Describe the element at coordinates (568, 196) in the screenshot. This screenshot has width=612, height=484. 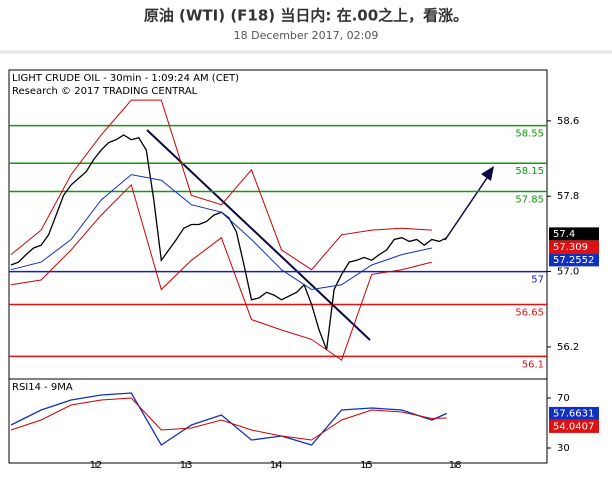
I see `y-tick-label: 57.8` at that location.